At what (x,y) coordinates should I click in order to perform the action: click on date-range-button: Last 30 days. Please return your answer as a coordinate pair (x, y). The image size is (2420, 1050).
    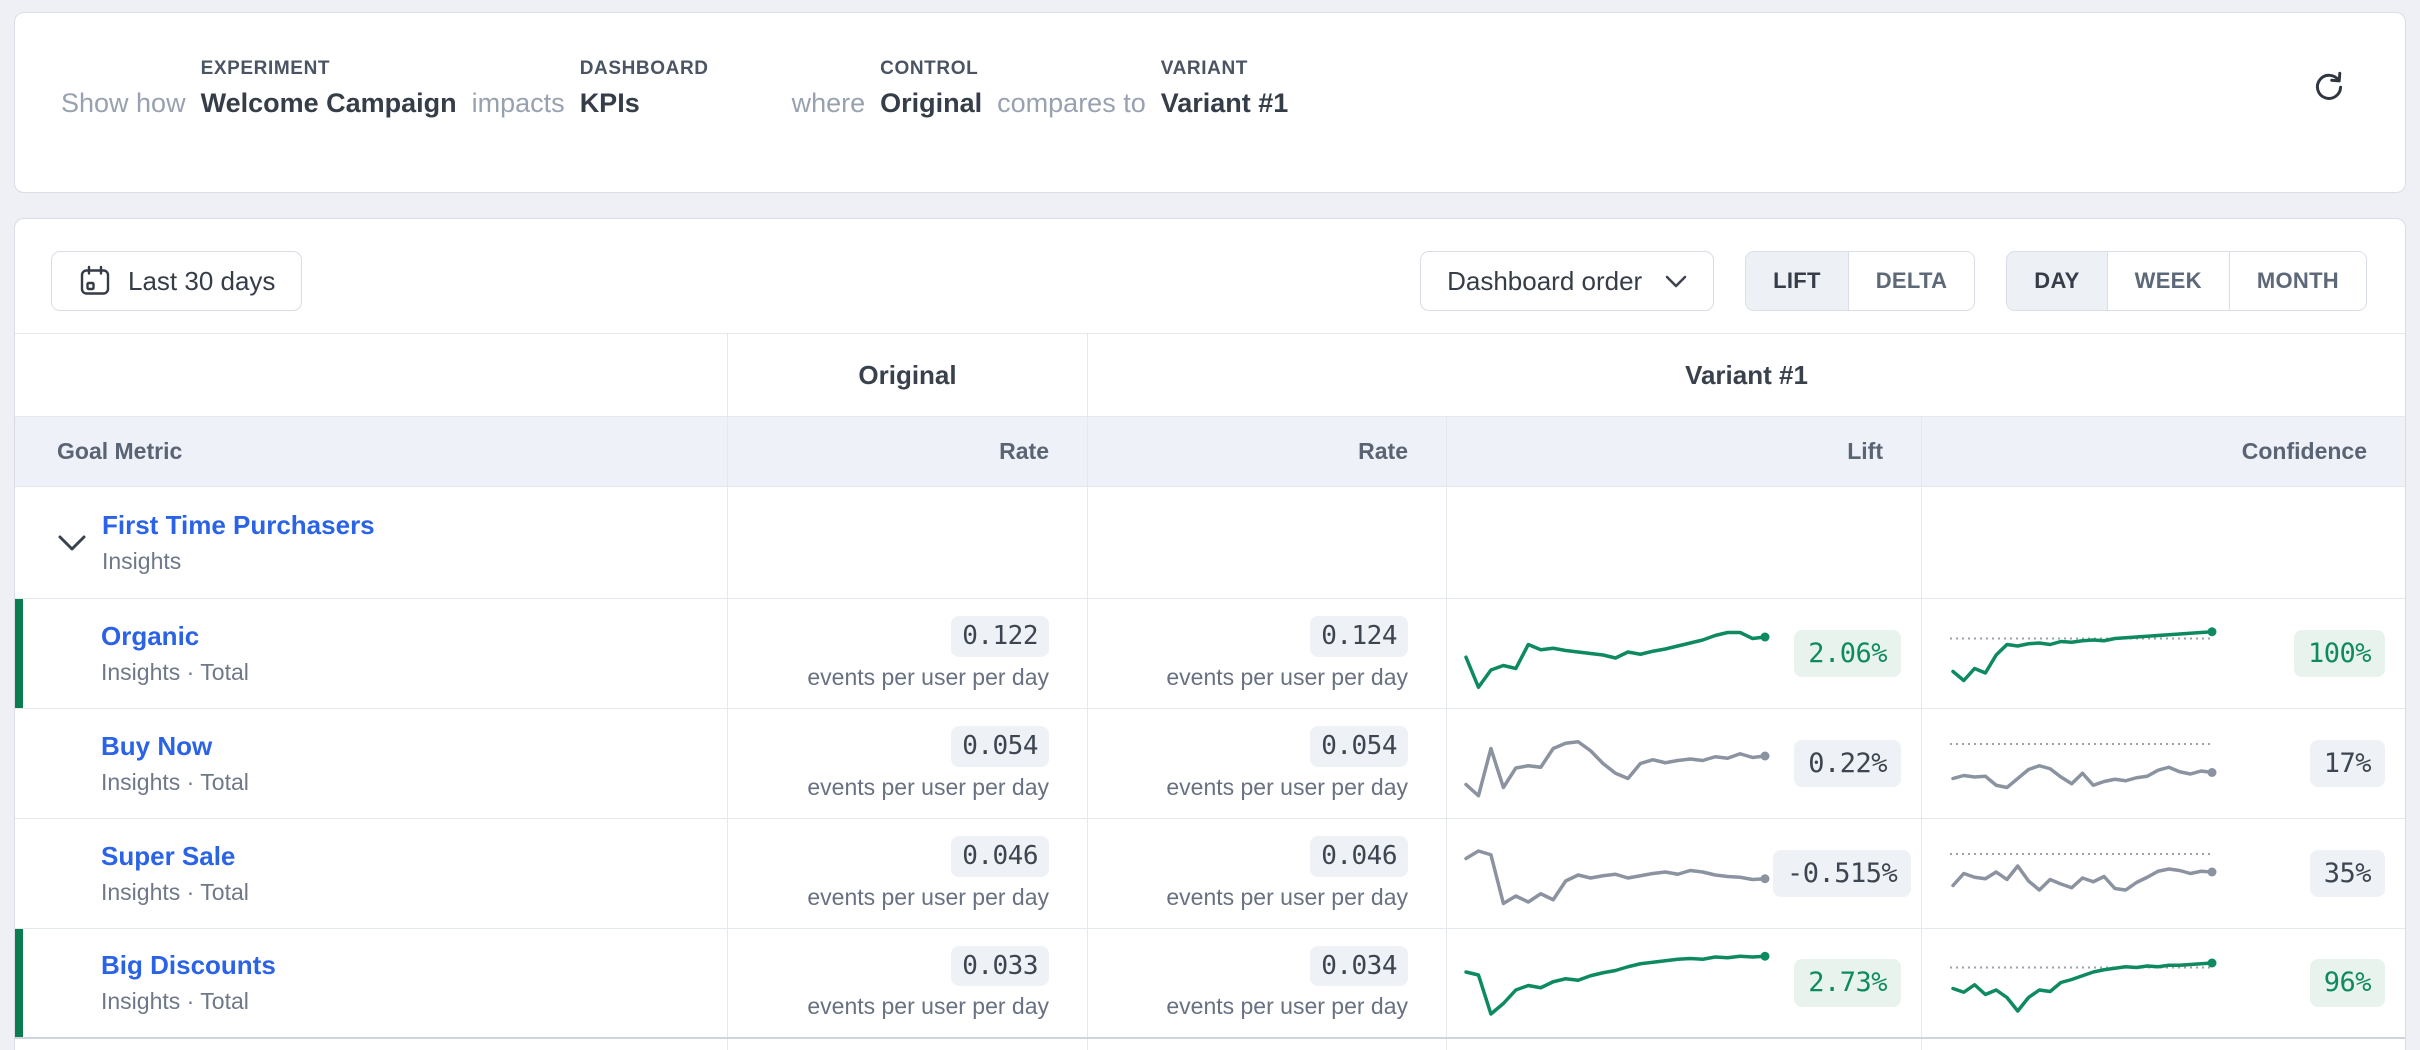
    Looking at the image, I should click on (177, 281).